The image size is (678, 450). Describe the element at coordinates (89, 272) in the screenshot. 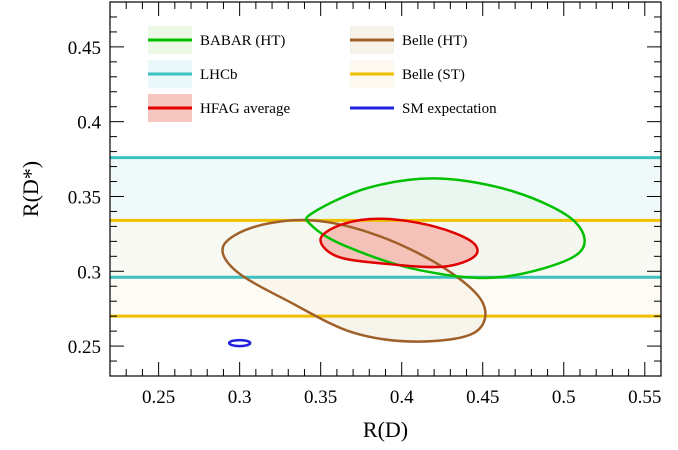

I see `y-tick-label: 0.3` at that location.